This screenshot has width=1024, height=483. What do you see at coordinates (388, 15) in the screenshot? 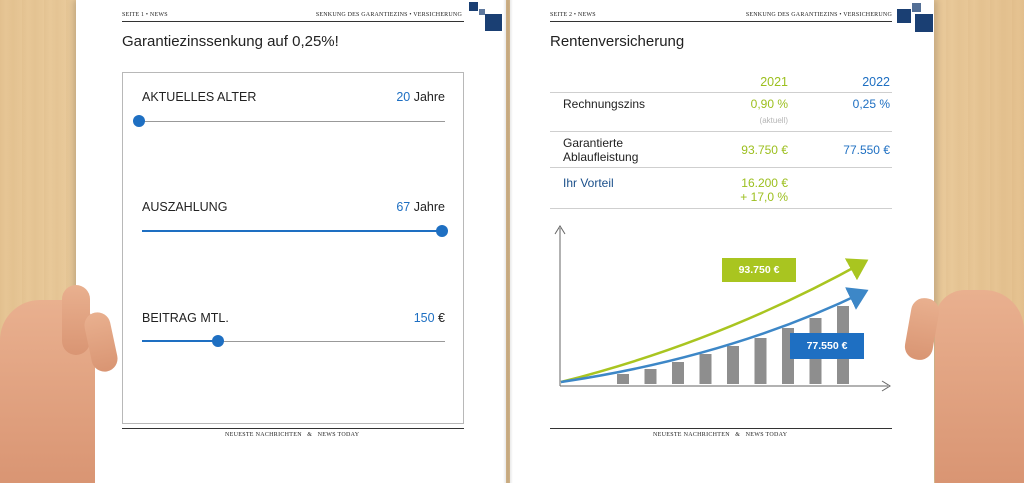
I see `left-header-topic: SENKUNG DES GARANTIEZINS • VERSICHERUNG` at bounding box center [388, 15].